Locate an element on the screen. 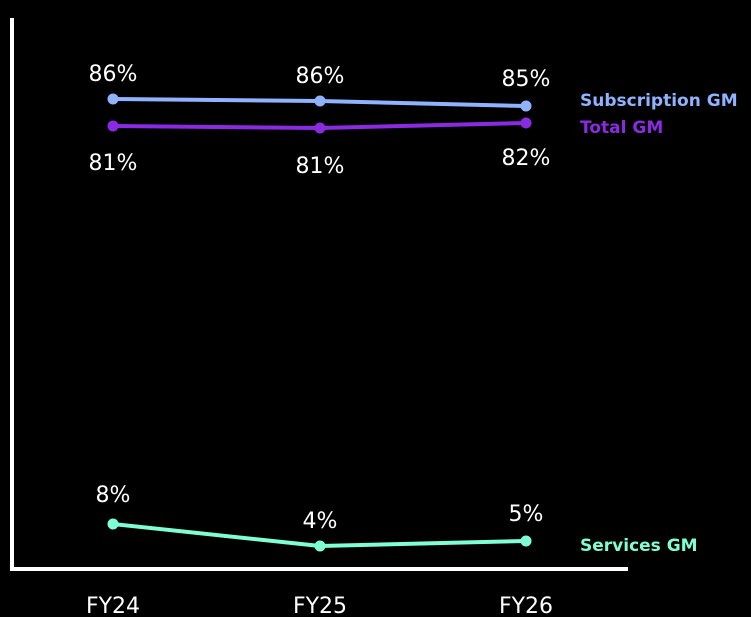  services-data-label: 8% is located at coordinates (113, 495).